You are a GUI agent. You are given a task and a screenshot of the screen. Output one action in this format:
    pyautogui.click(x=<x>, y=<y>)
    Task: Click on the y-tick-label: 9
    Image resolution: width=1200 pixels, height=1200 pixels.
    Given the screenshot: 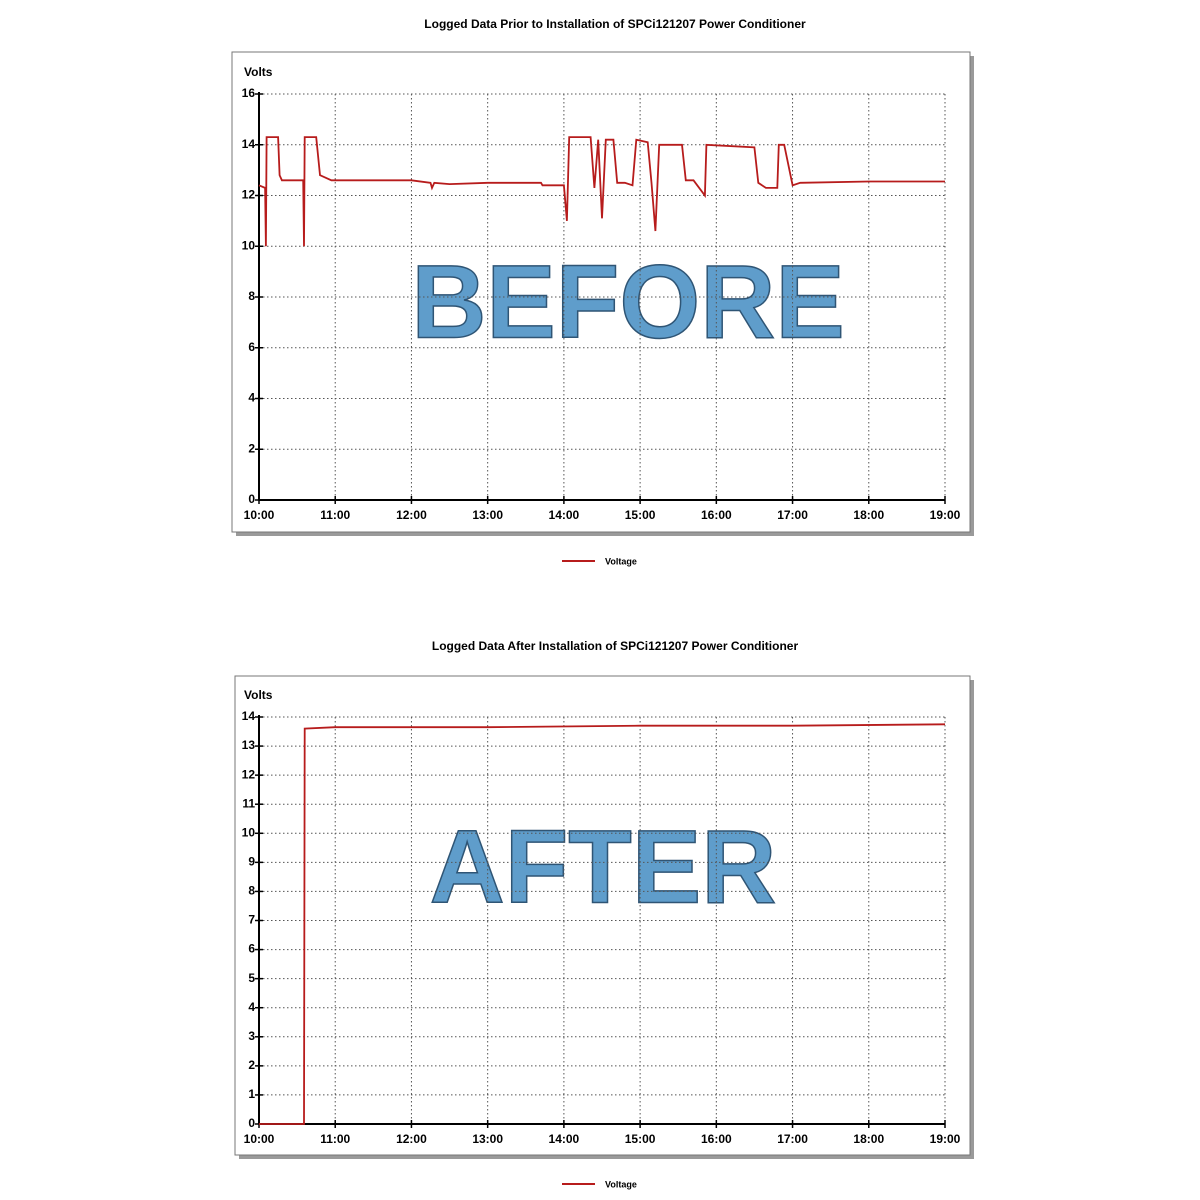 What is the action you would take?
    pyautogui.click(x=251, y=862)
    